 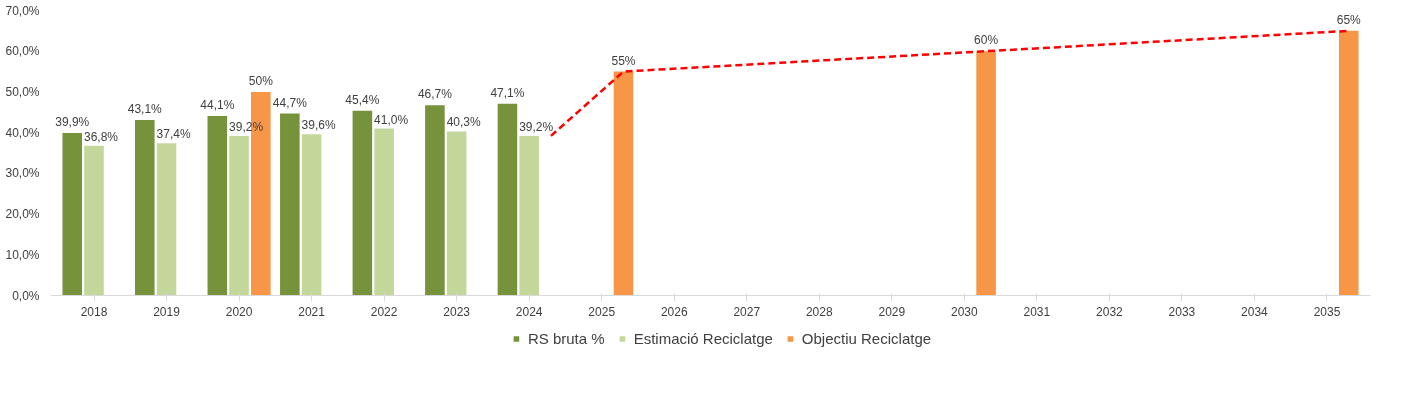 What do you see at coordinates (892, 311) in the screenshot?
I see `x-tick-label: 2029` at bounding box center [892, 311].